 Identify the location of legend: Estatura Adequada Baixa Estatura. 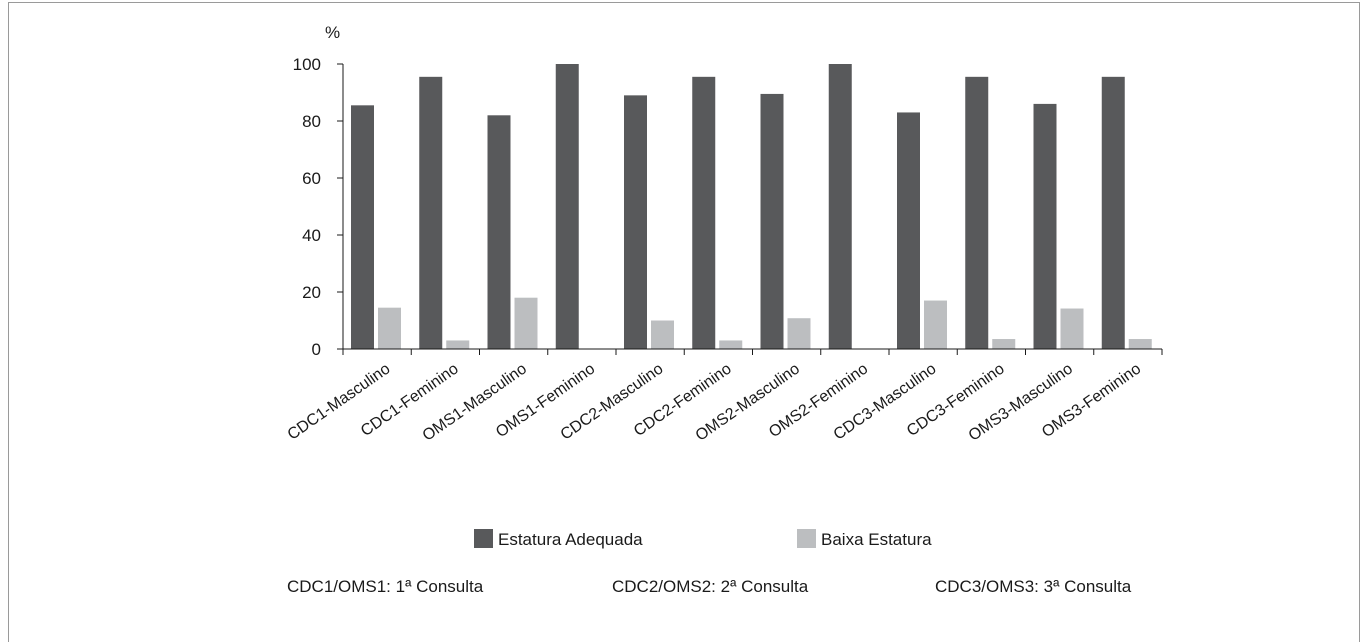
(703, 539).